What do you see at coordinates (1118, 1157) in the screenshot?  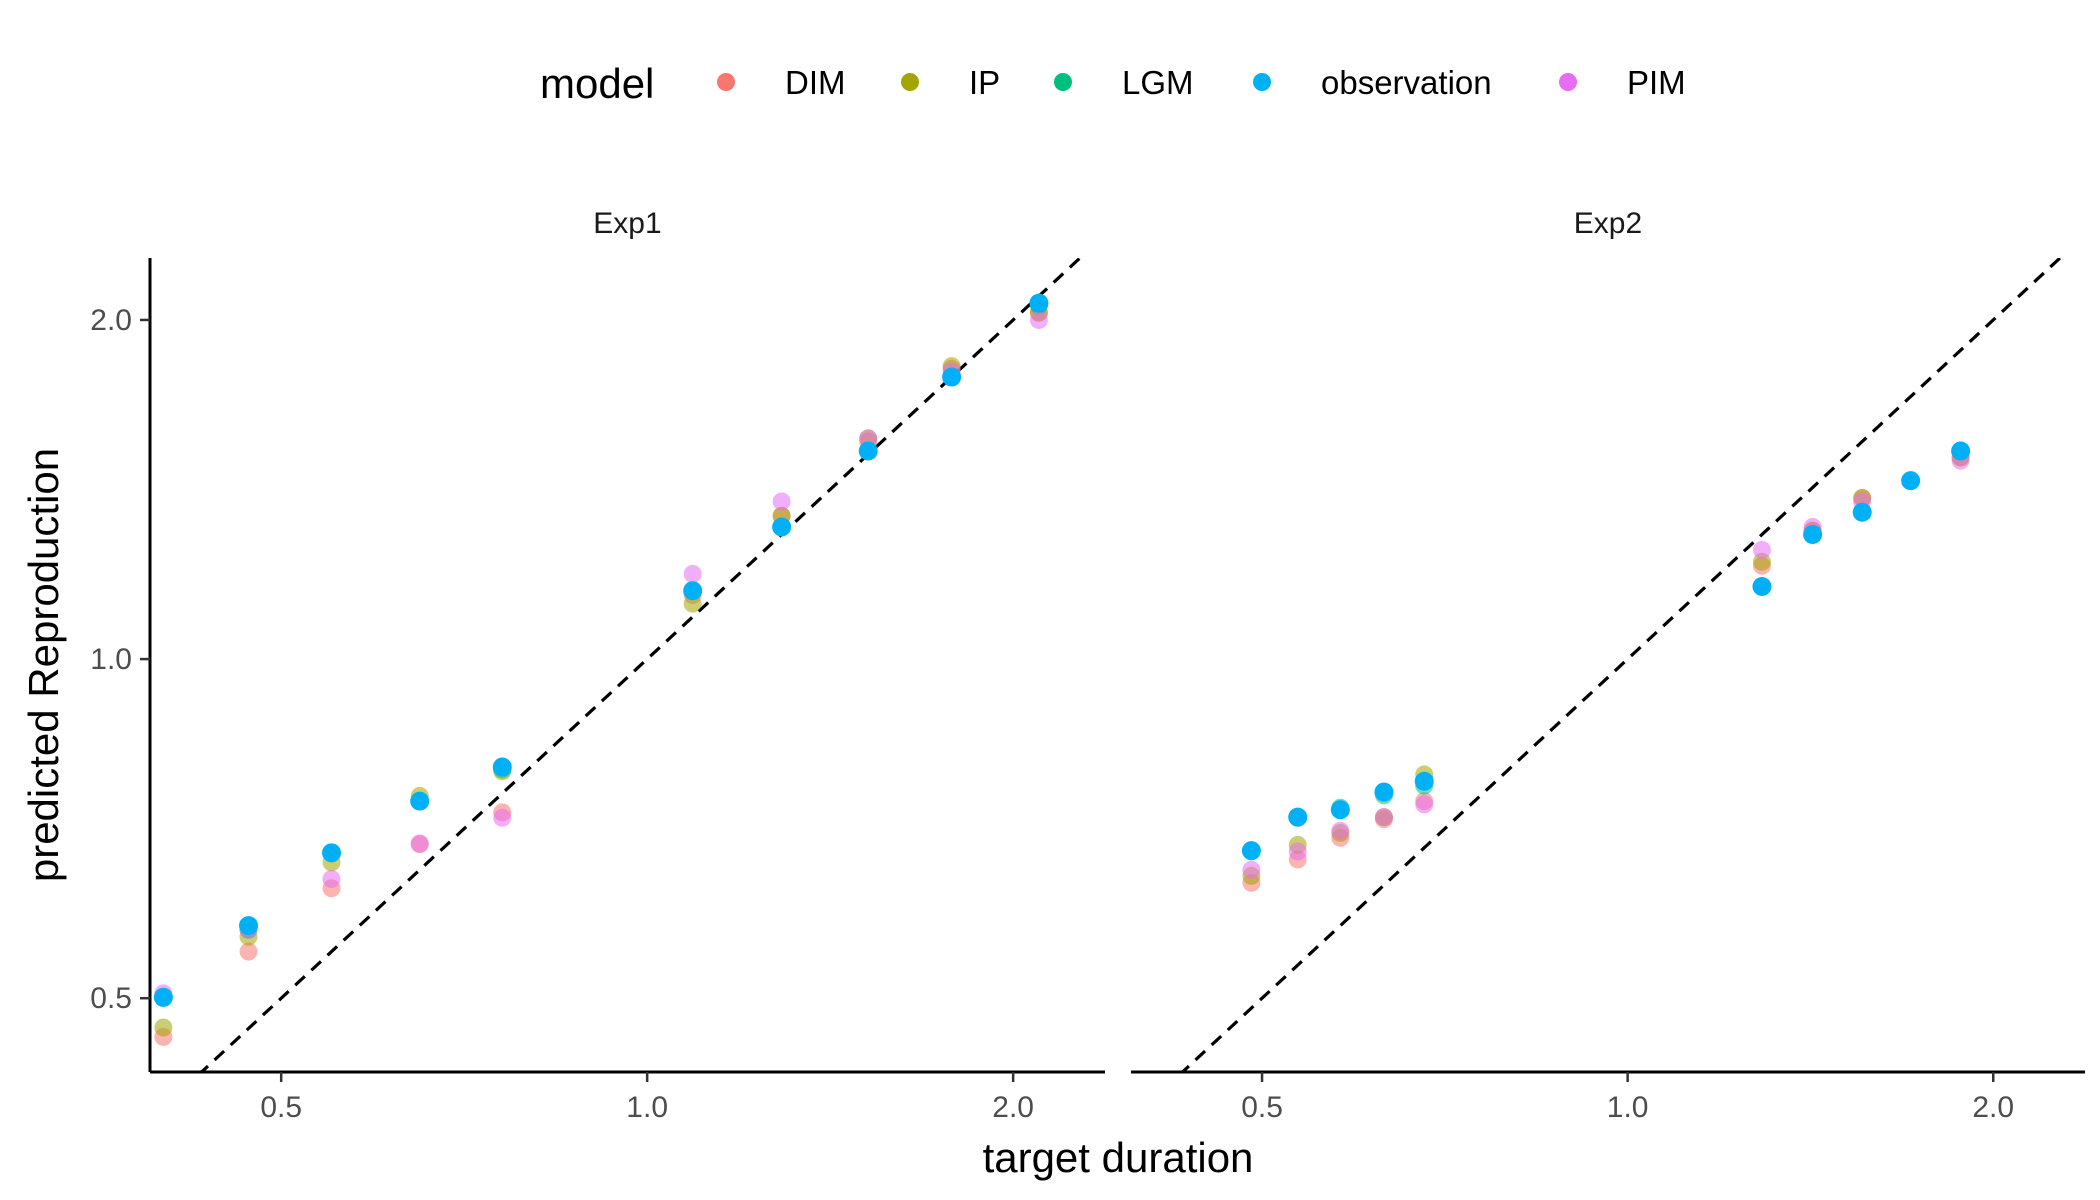 I see `x-axis-title: target duration` at bounding box center [1118, 1157].